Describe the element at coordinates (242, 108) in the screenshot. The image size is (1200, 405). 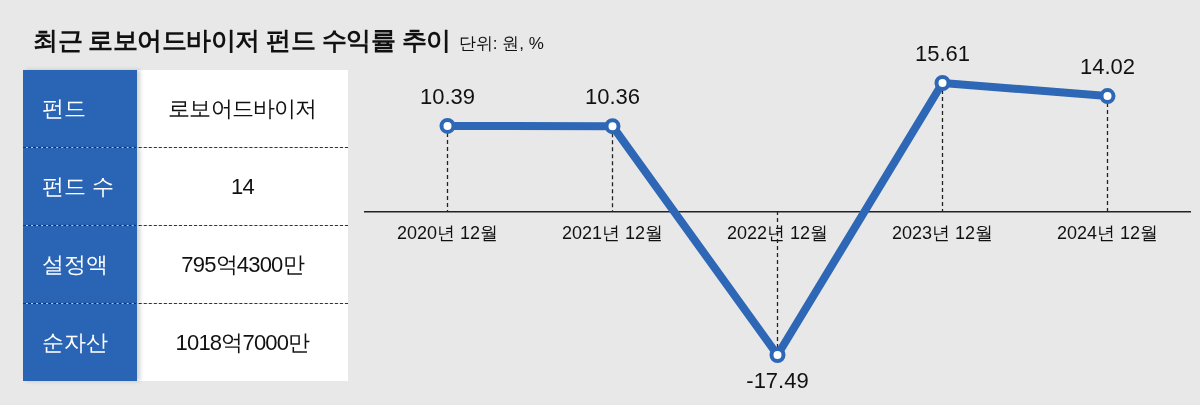
I see `text: 로보어드바이저` at that location.